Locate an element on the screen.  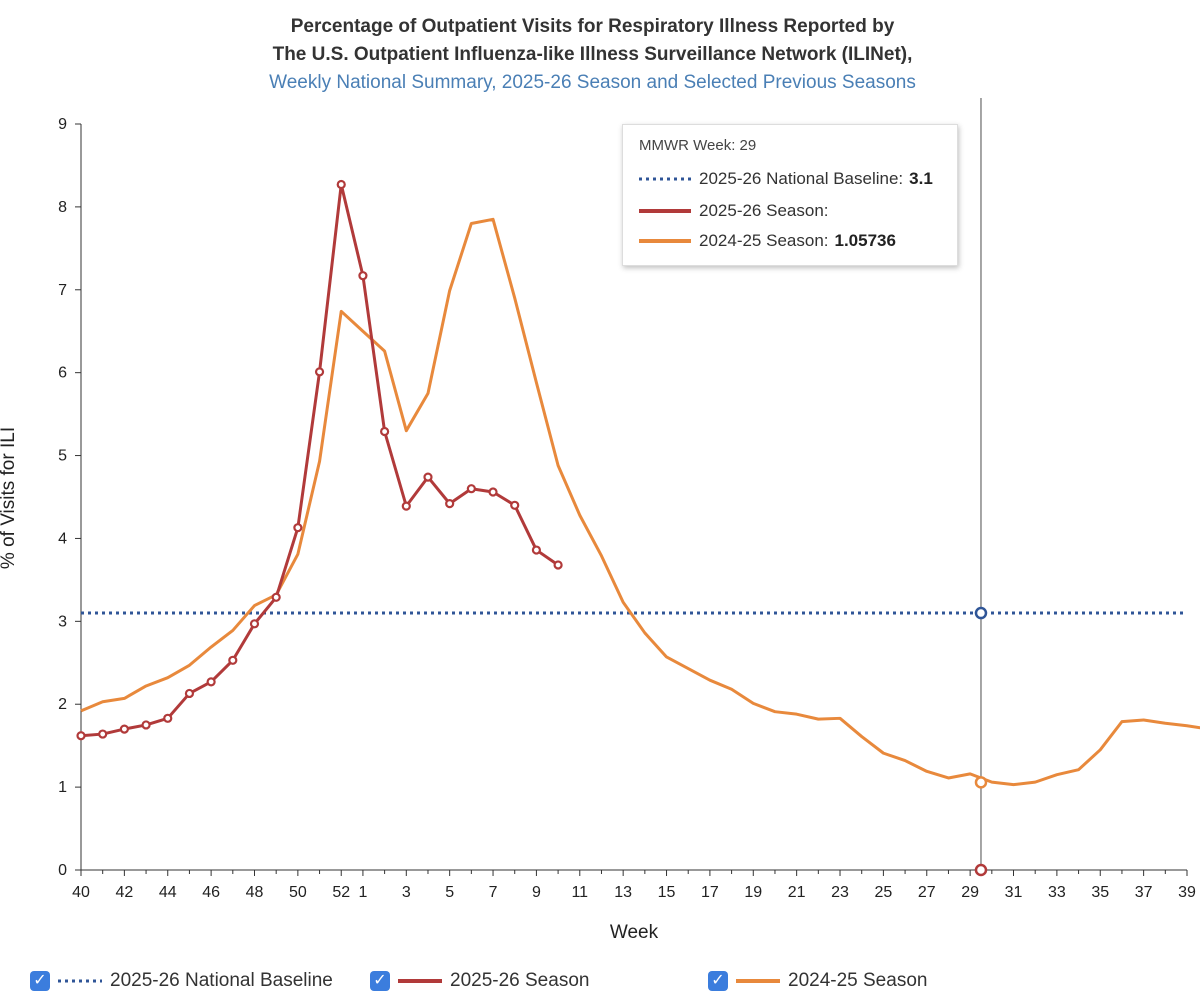
y-tick-label: 5 is located at coordinates (62, 456).